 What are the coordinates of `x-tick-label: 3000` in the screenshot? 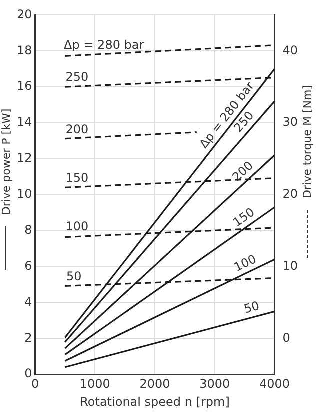 It's located at (215, 383).